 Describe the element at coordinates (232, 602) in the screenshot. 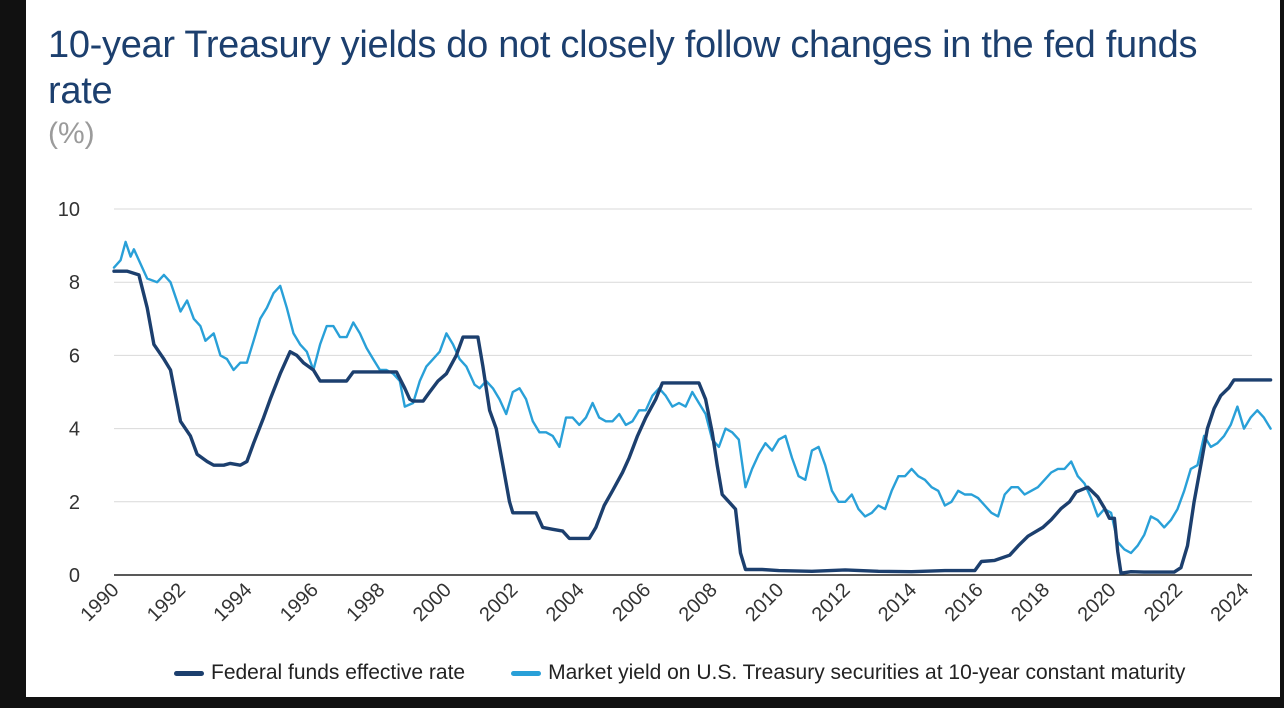

I see `x-tick-label: 1994` at that location.